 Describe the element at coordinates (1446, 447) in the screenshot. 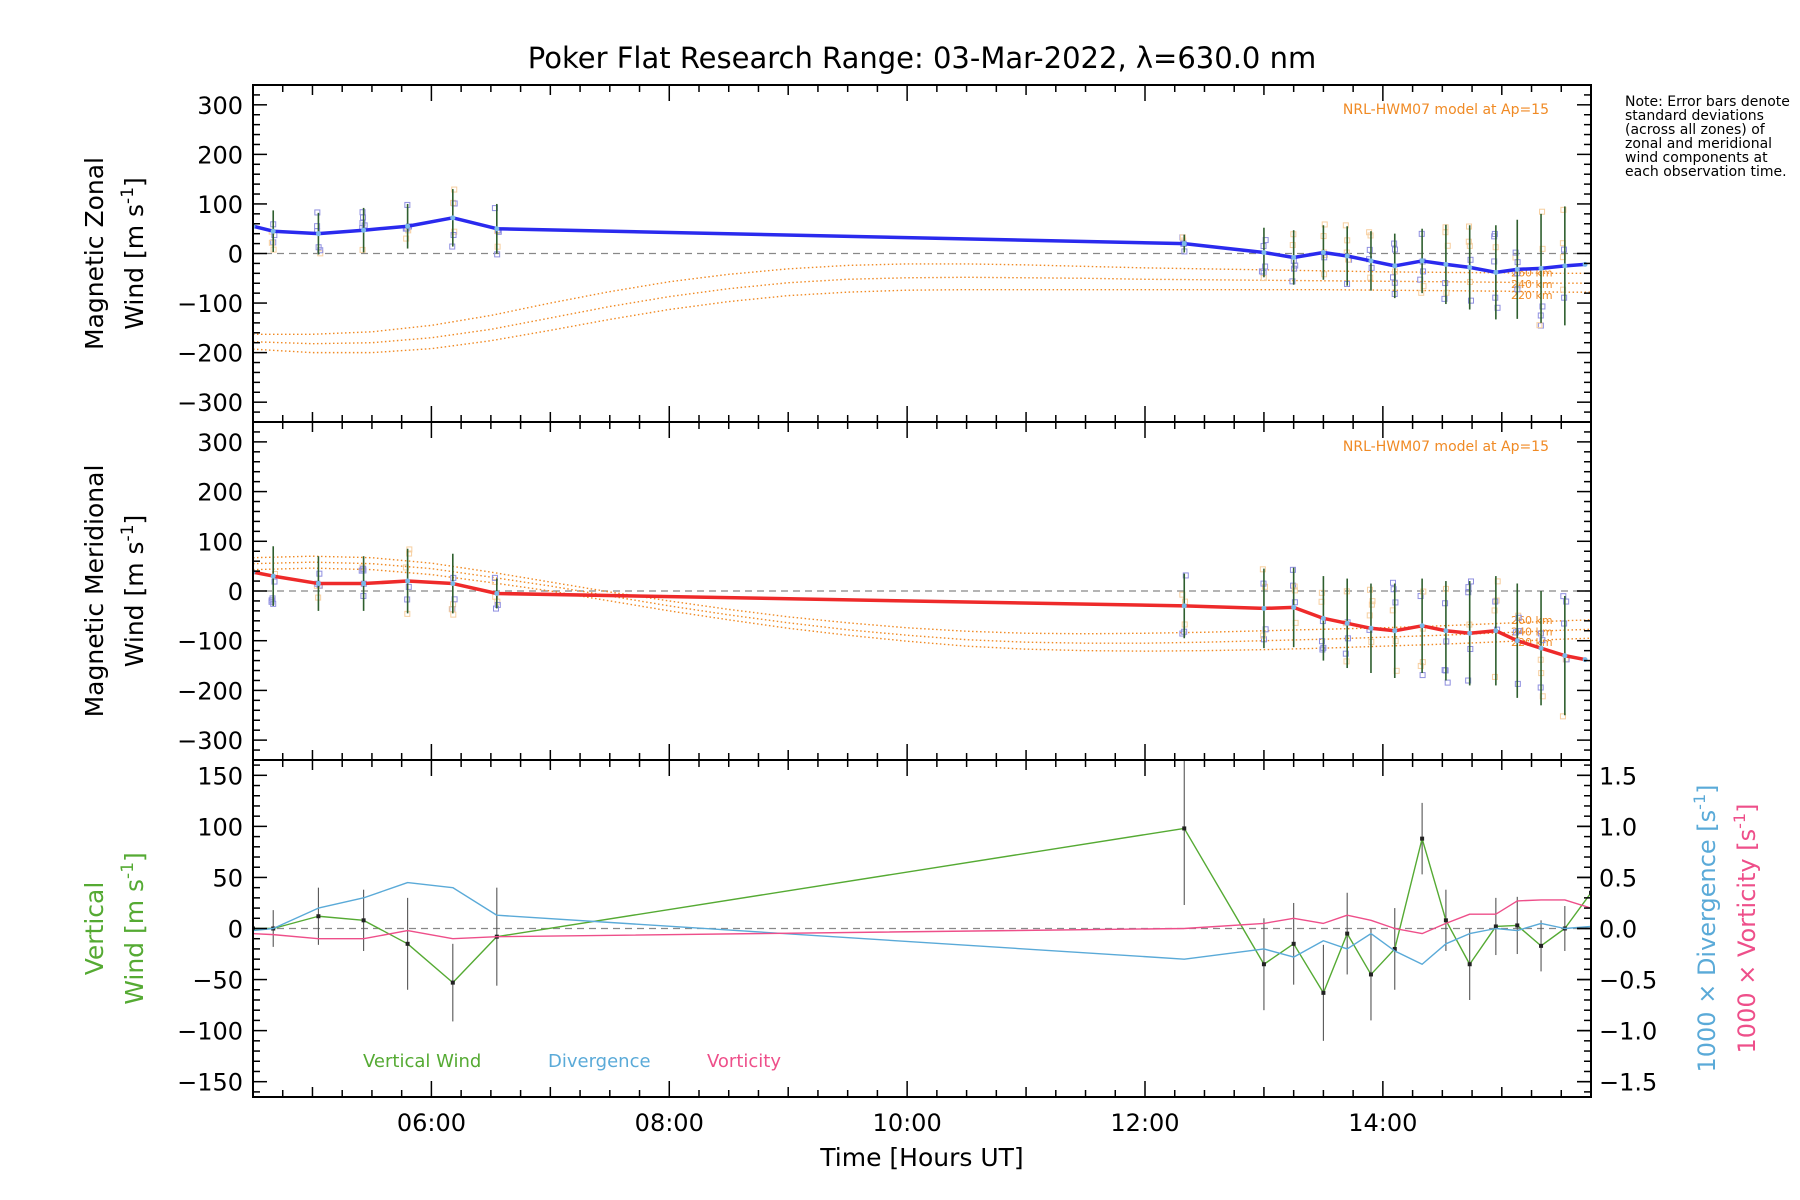

I see `model-label: NRL-HWM07 model at Ap=15` at that location.